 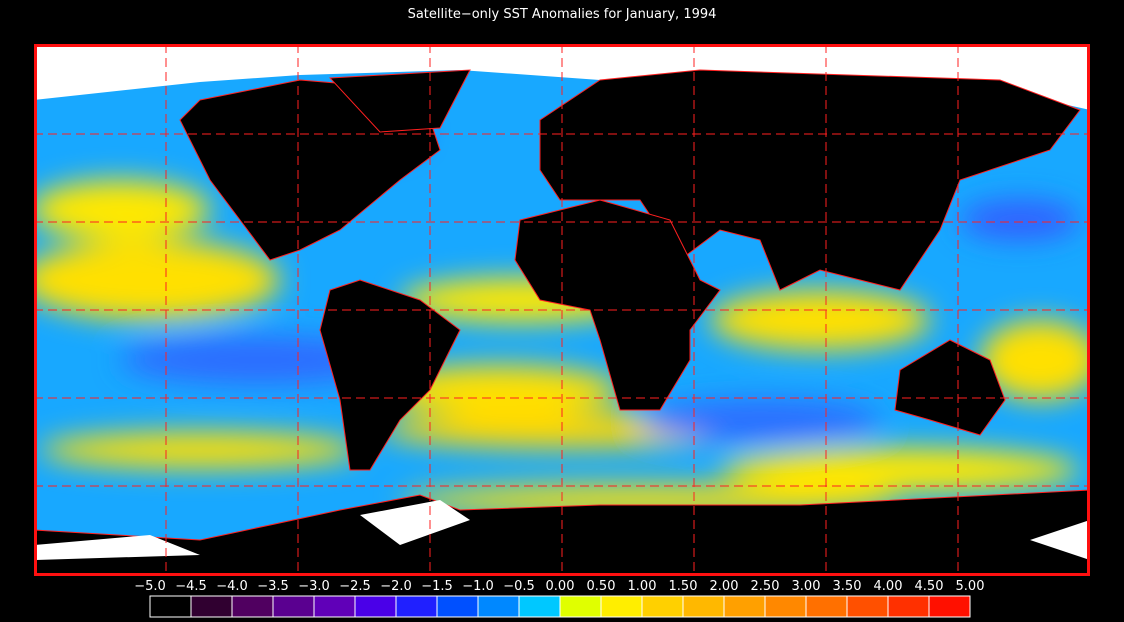 I want to click on colorbar-label: −2.0, so click(x=396, y=586).